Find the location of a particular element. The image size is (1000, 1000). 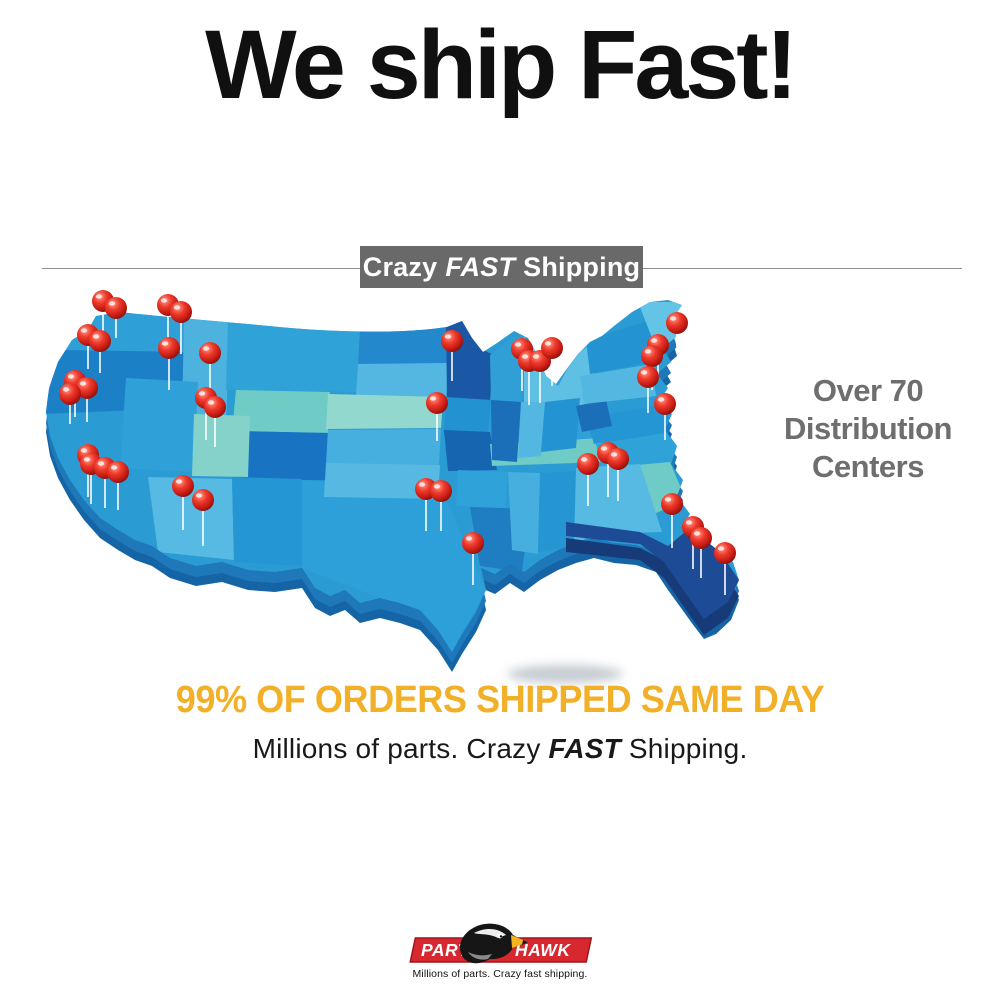

subline-fast: FAST is located at coordinates (584, 748).